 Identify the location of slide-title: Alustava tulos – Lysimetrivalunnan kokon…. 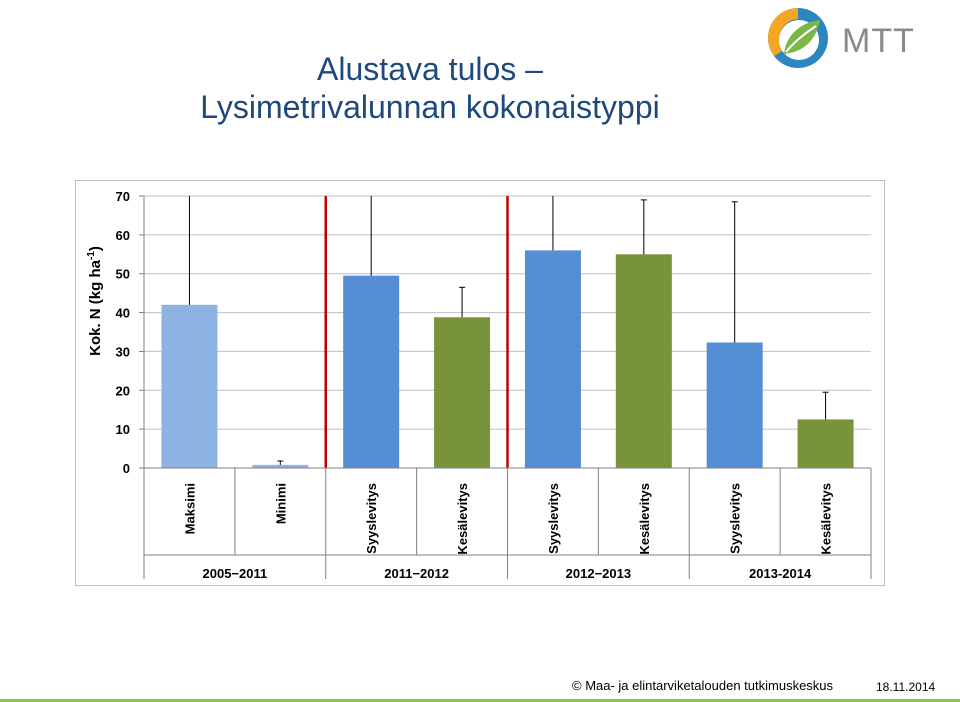
(430, 88).